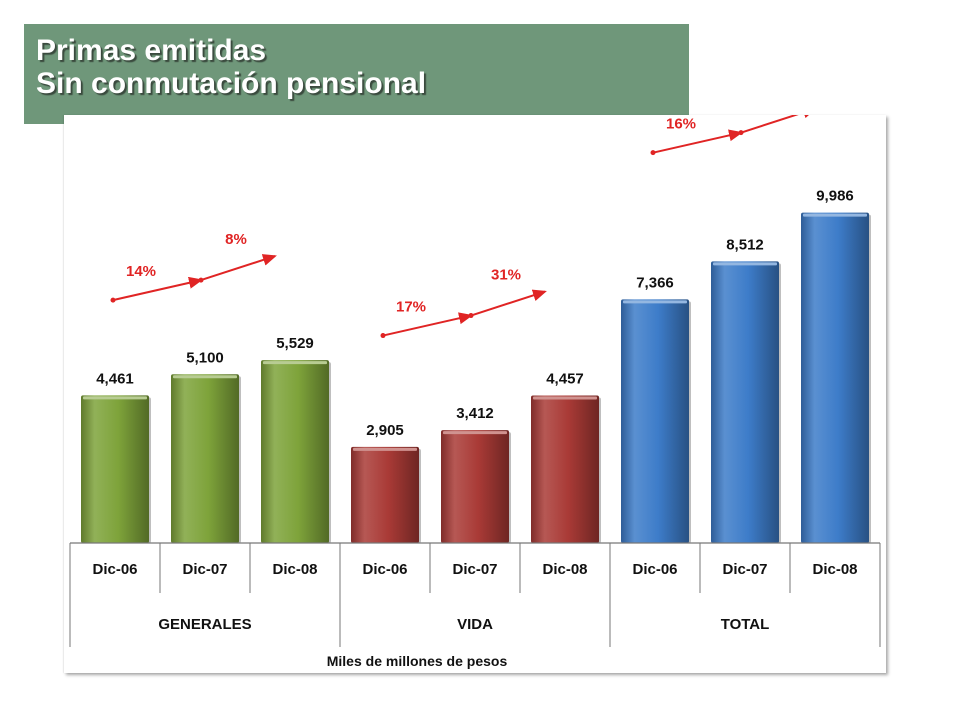  Describe the element at coordinates (151, 50) in the screenshot. I see `title-line-1: Primas emitidas` at that location.